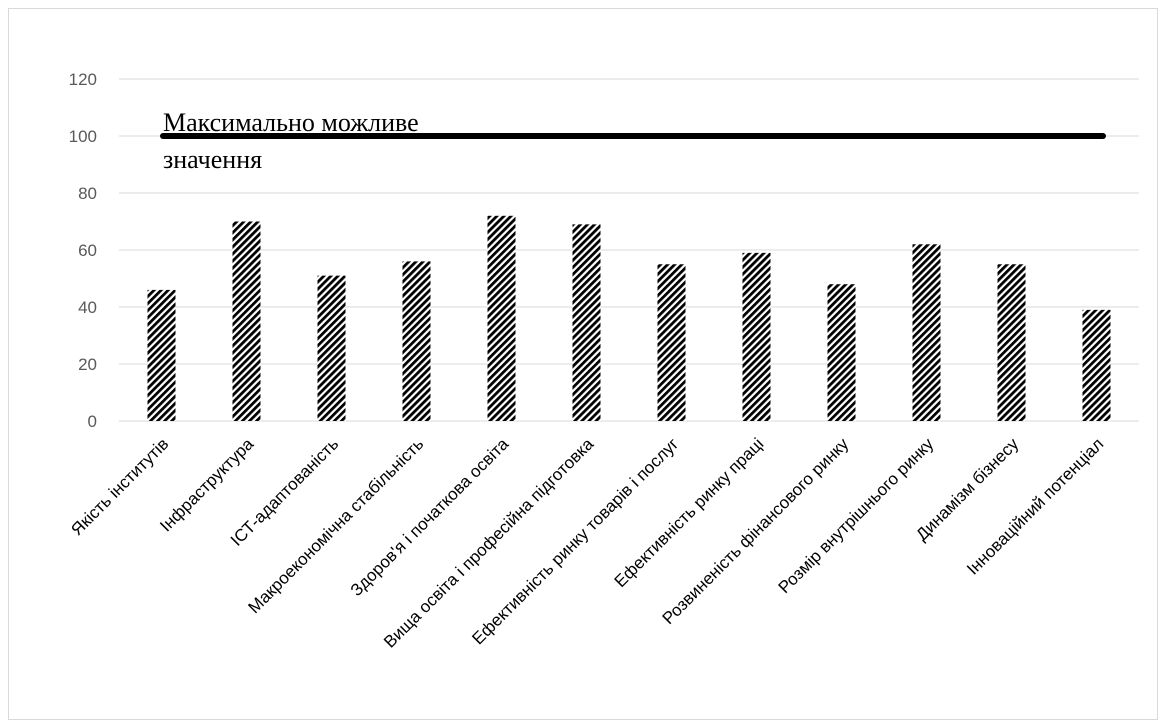 Image resolution: width=1163 pixels, height=727 pixels. What do you see at coordinates (83, 136) in the screenshot?
I see `y-tick-label: 100` at bounding box center [83, 136].